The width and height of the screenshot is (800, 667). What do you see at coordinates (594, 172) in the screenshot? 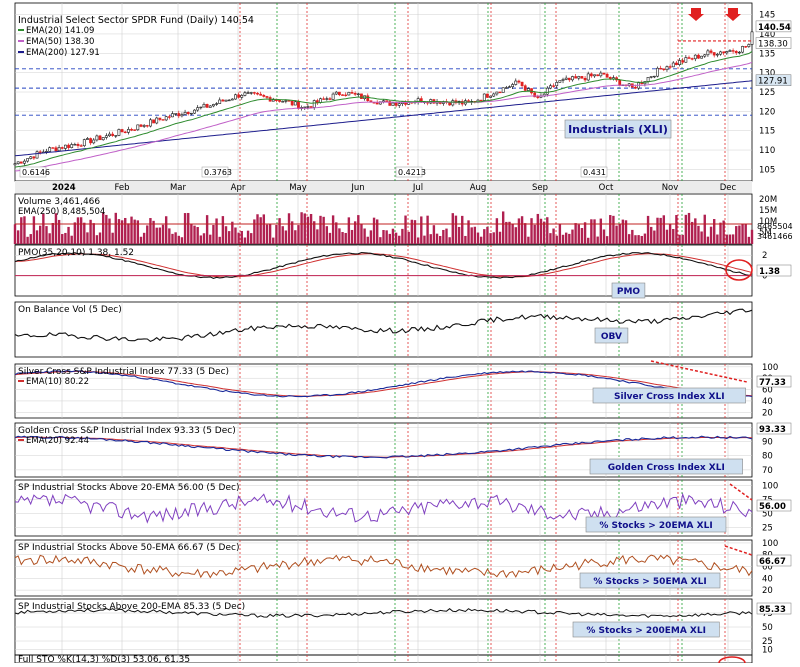
I see `low-label: 0.431` at bounding box center [594, 172].